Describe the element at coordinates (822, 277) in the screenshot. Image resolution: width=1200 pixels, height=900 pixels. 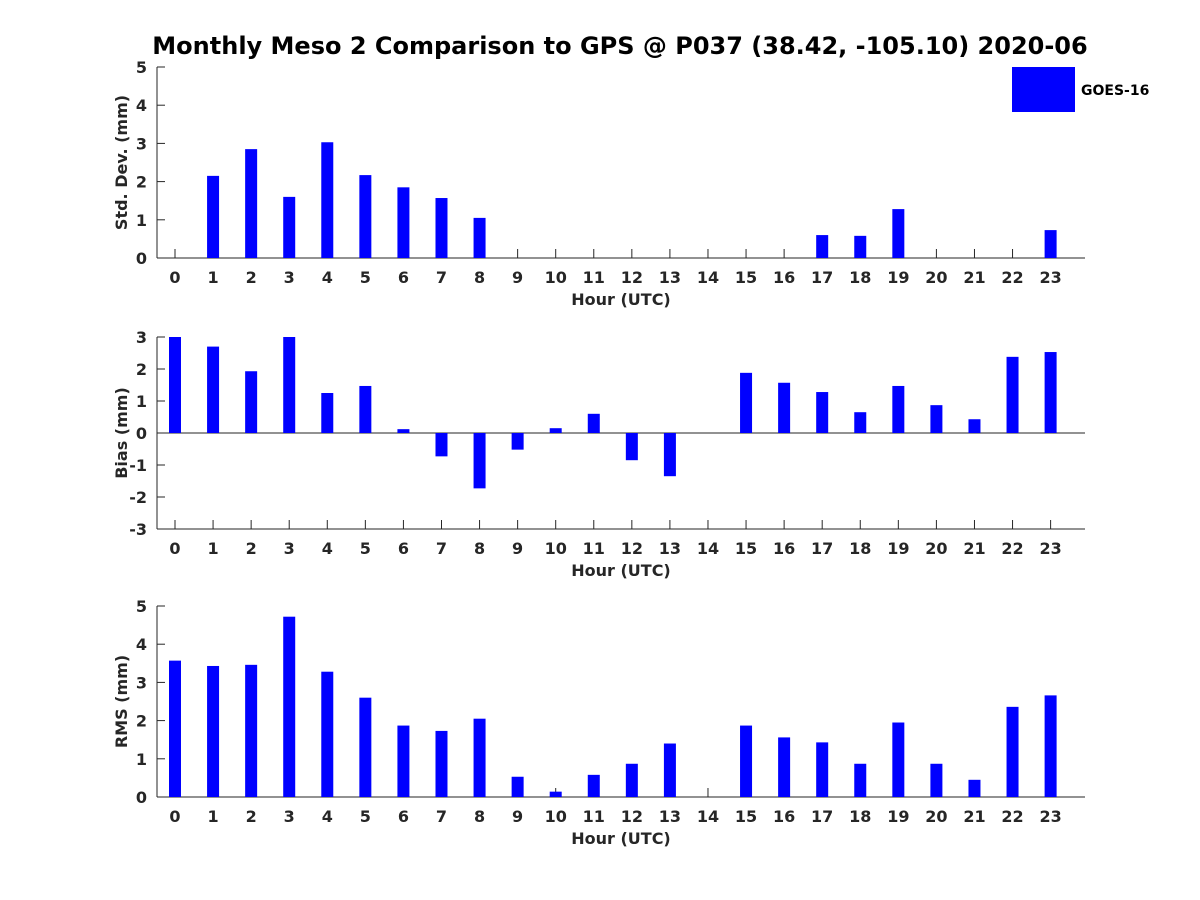
I see `x-tick-label: 17` at that location.